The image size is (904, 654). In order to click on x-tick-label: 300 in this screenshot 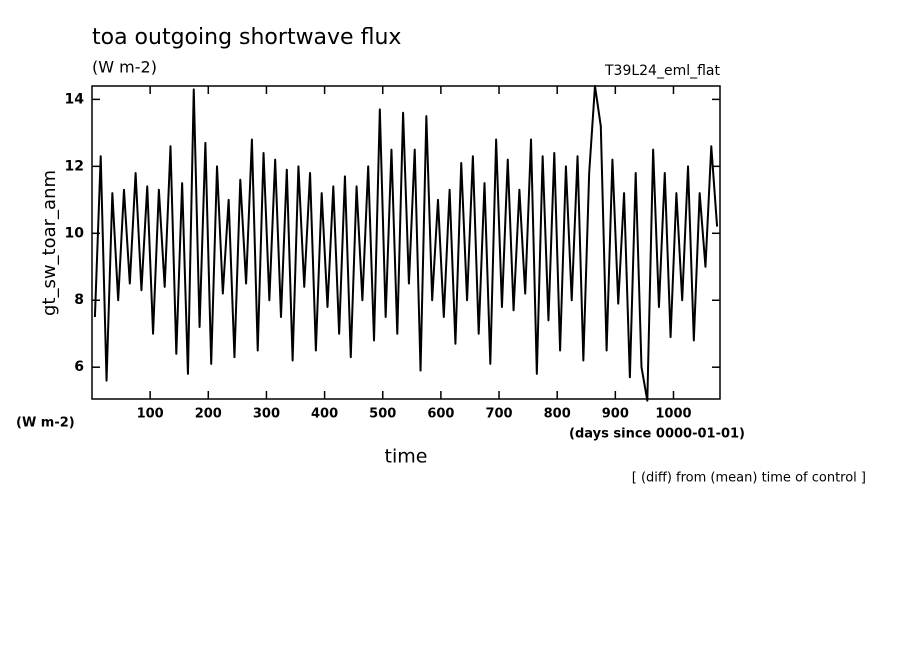, I will do `click(266, 414)`.